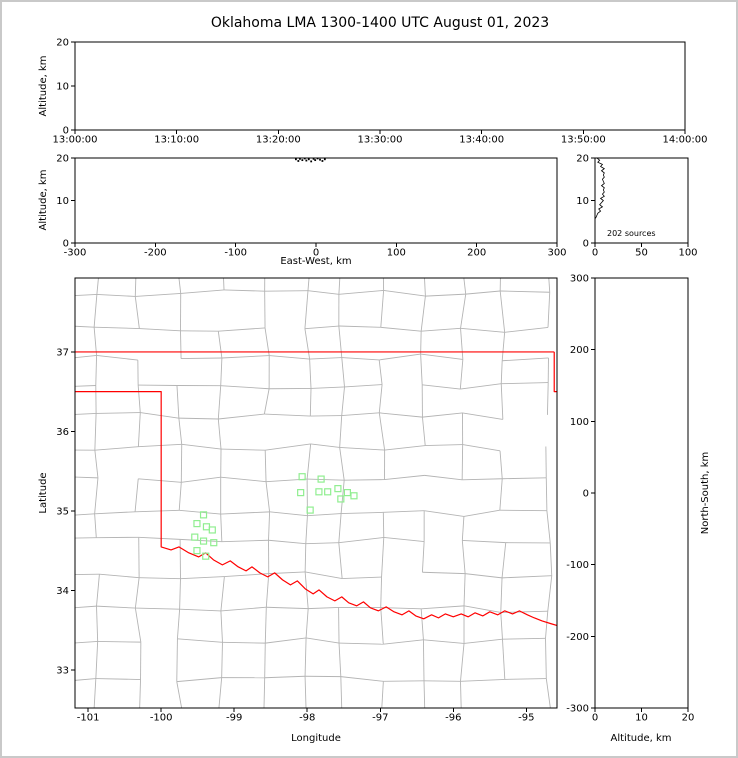 This screenshot has width=738, height=758. Describe the element at coordinates (62, 87) in the screenshot. I see `tick-label: 10` at that location.